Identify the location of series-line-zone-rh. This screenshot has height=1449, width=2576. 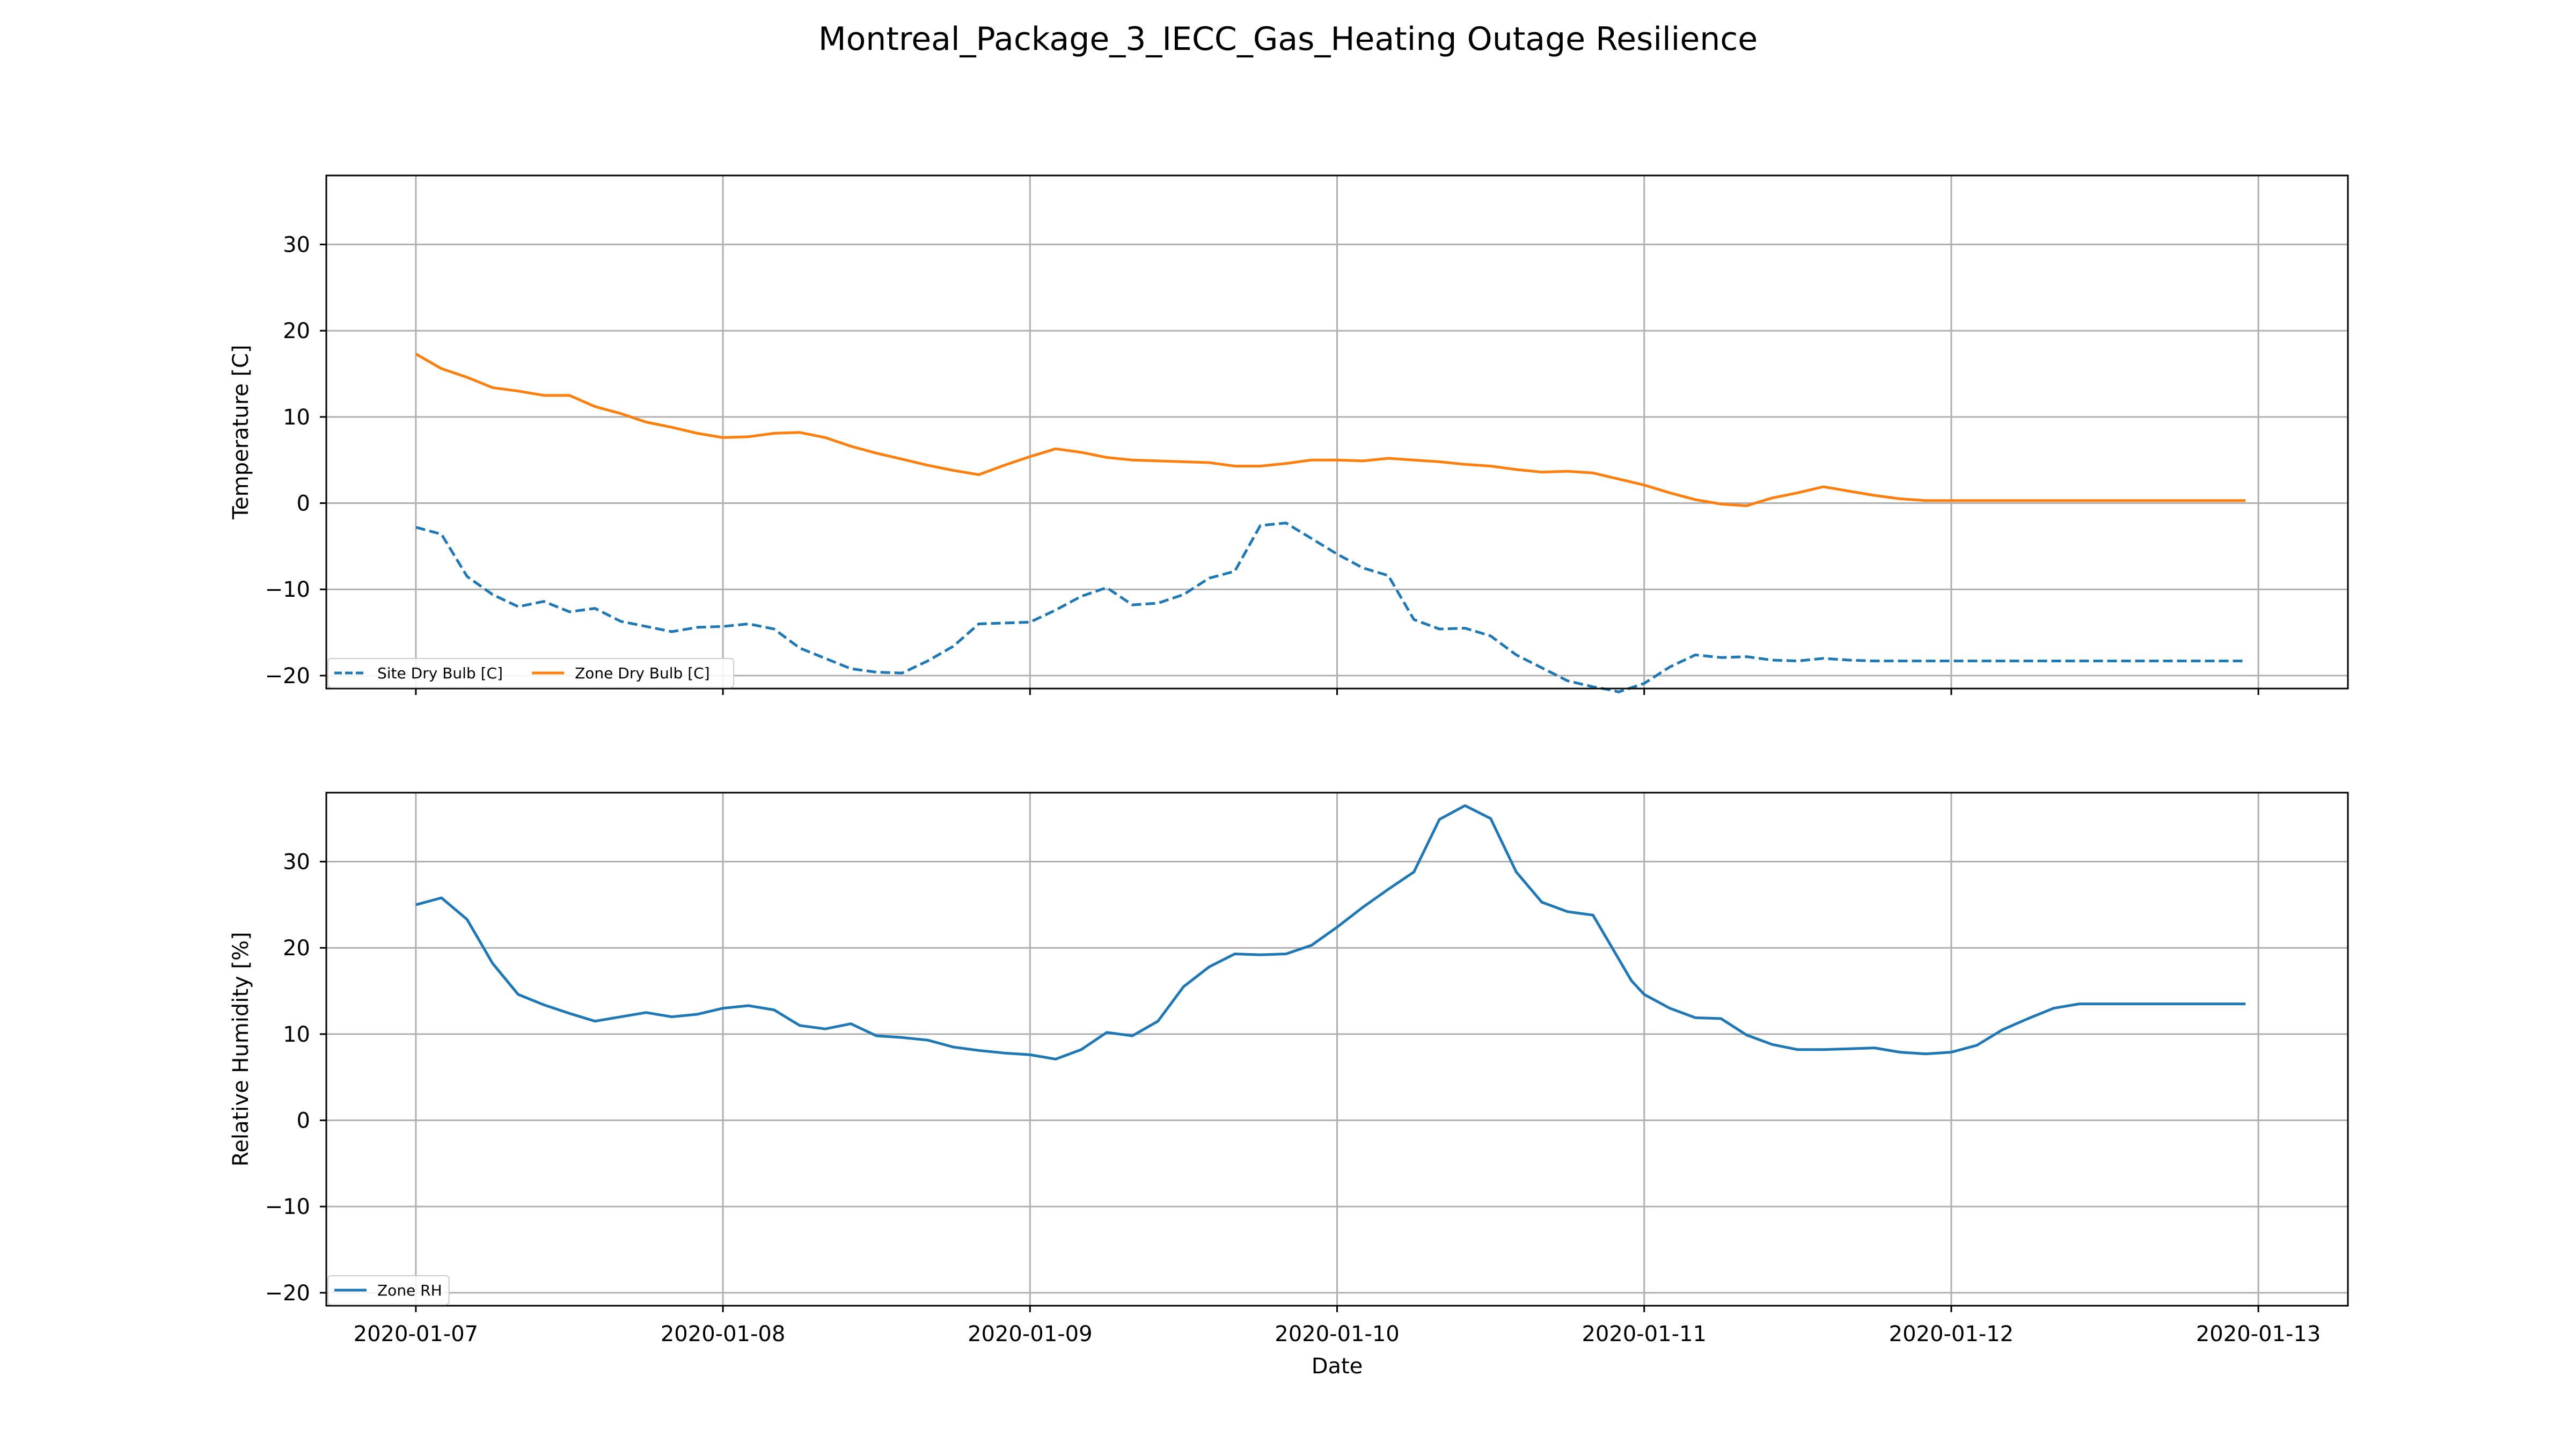
(1330, 932).